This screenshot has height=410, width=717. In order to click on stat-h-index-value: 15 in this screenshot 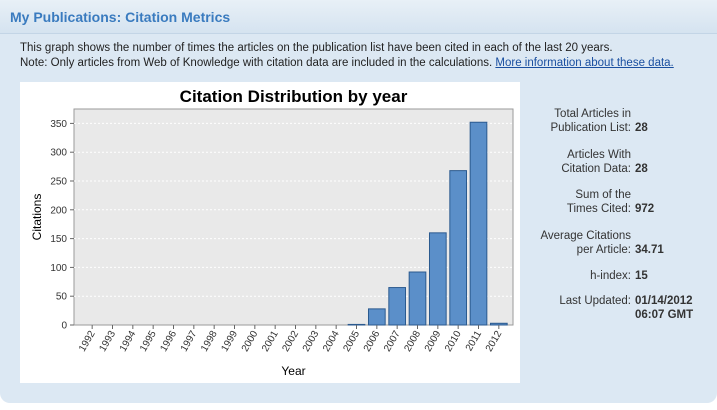, I will do `click(641, 276)`.